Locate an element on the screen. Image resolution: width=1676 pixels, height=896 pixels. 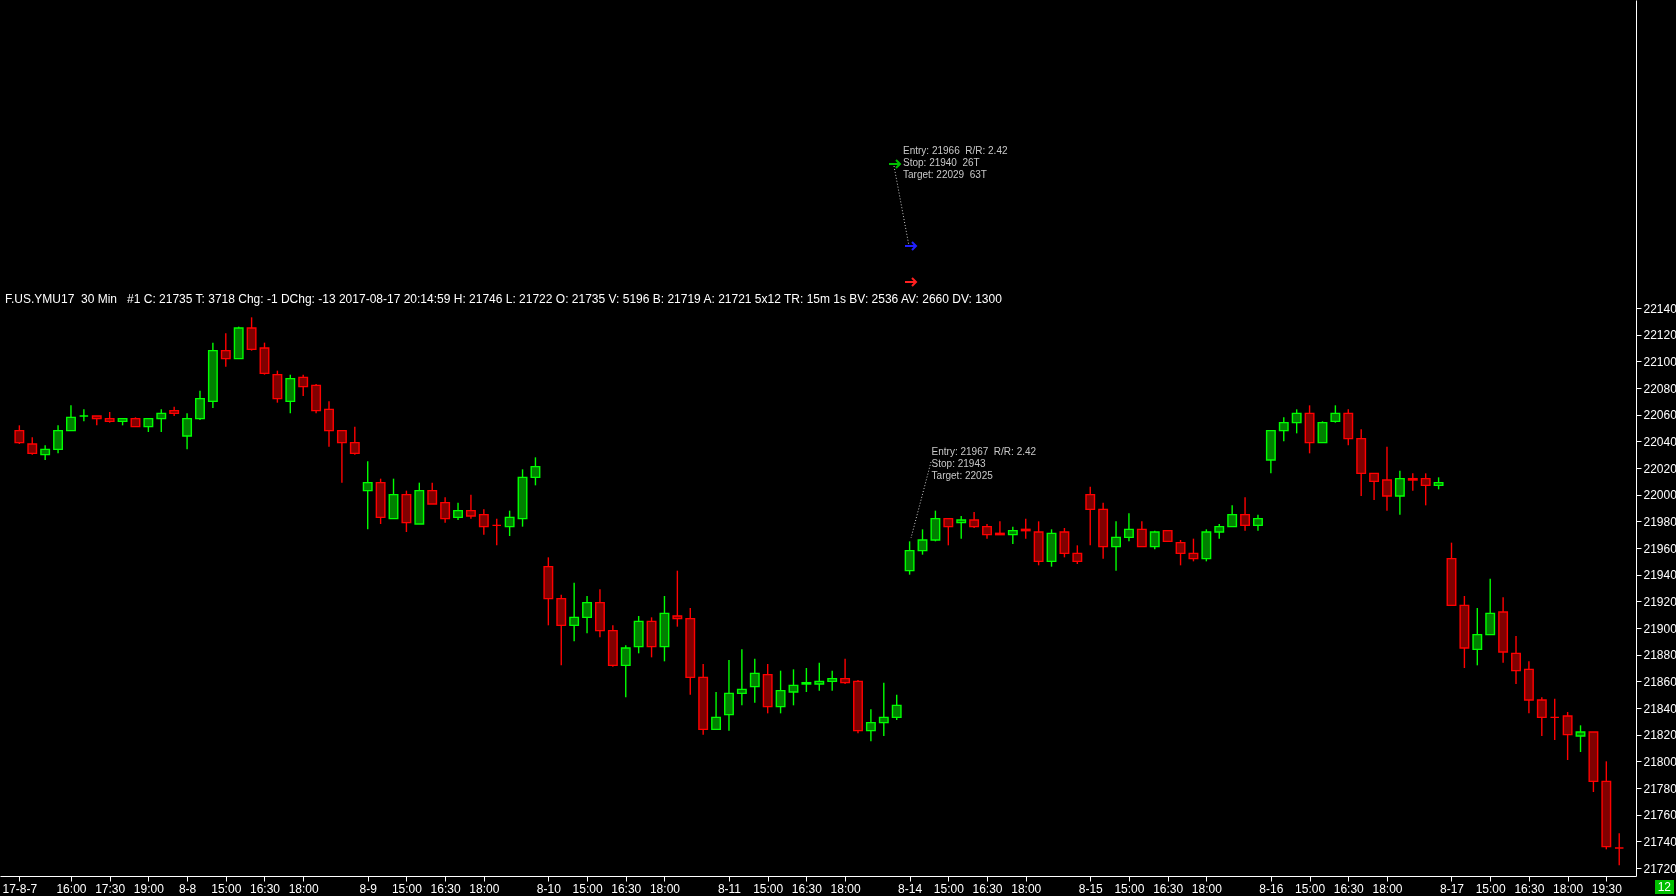
y-tick-label: 22060 is located at coordinates (1659, 415).